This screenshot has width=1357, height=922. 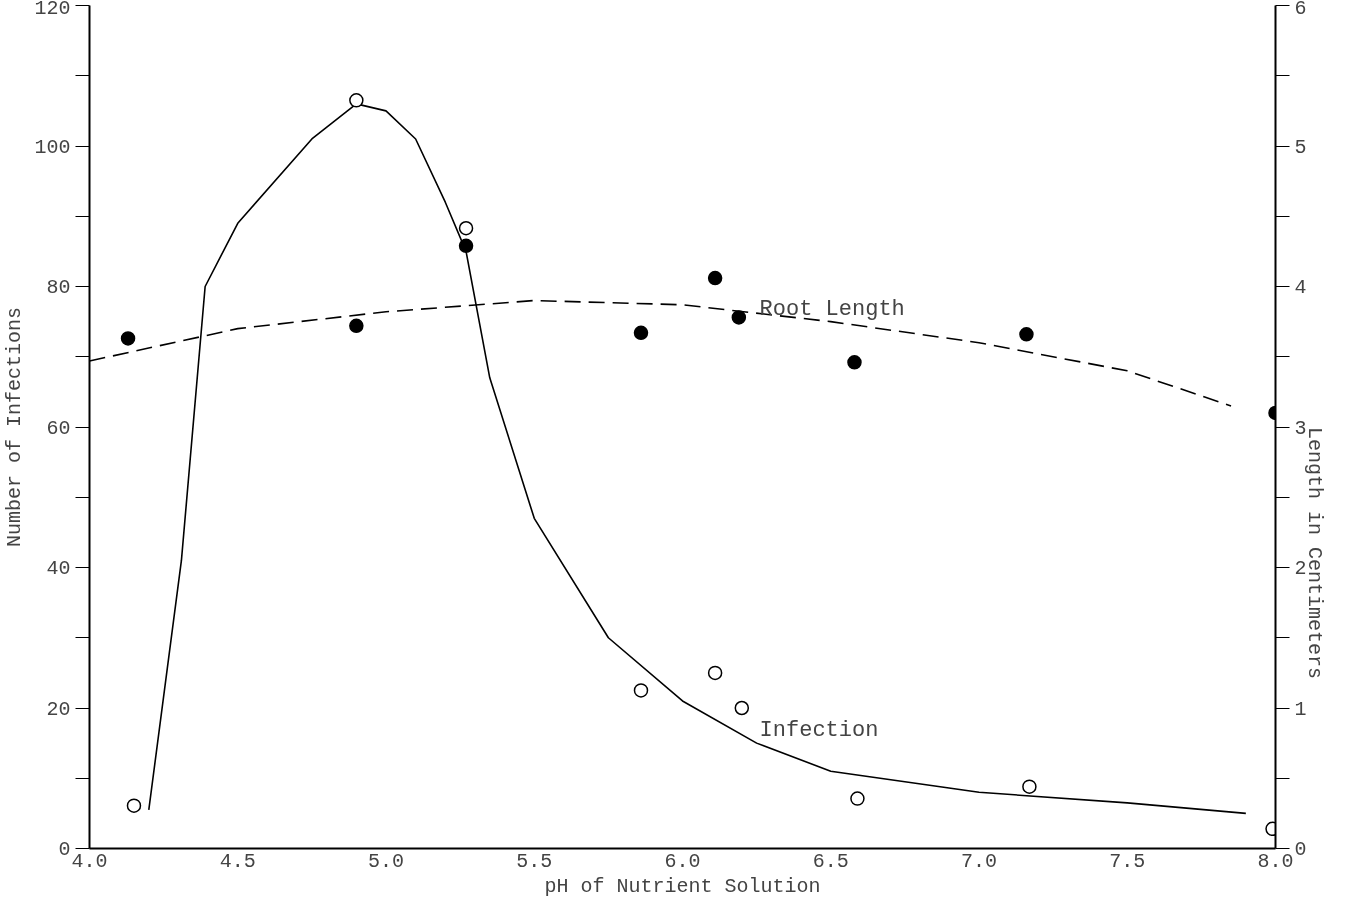 I want to click on y-tick-label: 100, so click(x=52, y=147).